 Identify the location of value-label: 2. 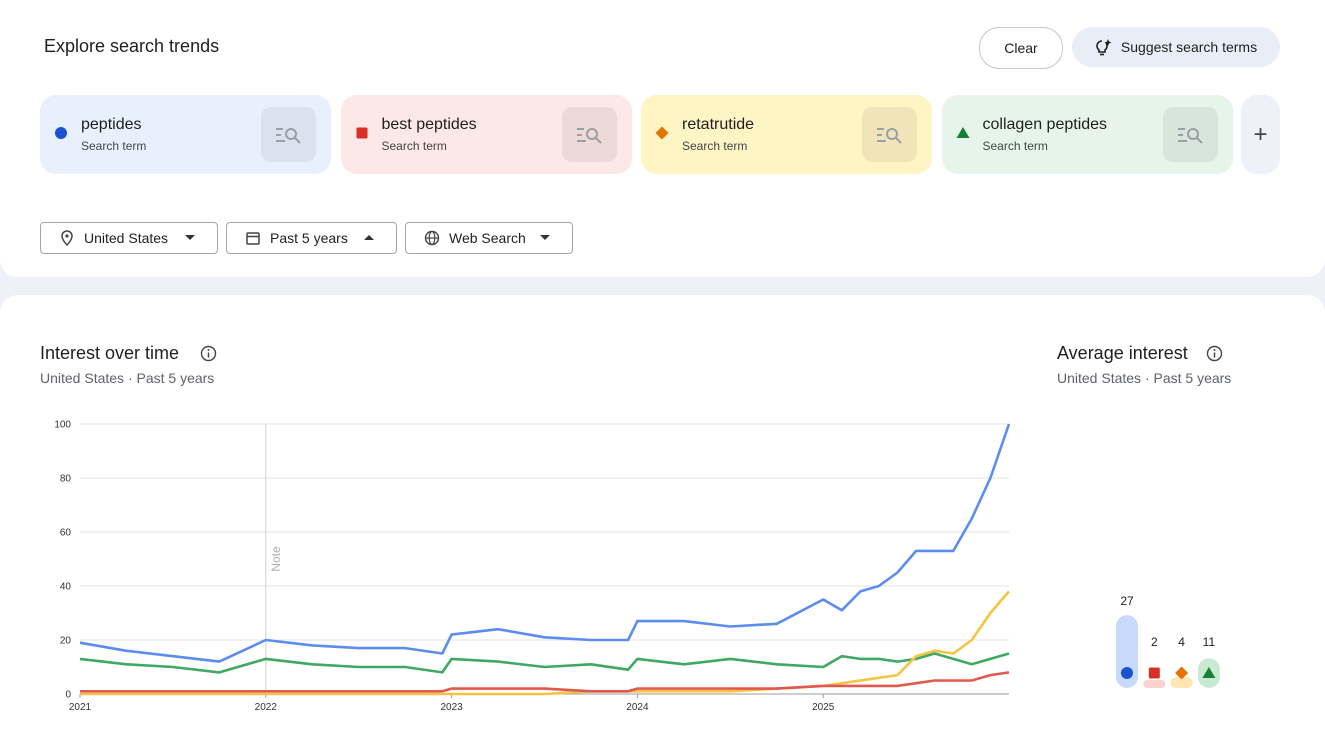
(1154, 642).